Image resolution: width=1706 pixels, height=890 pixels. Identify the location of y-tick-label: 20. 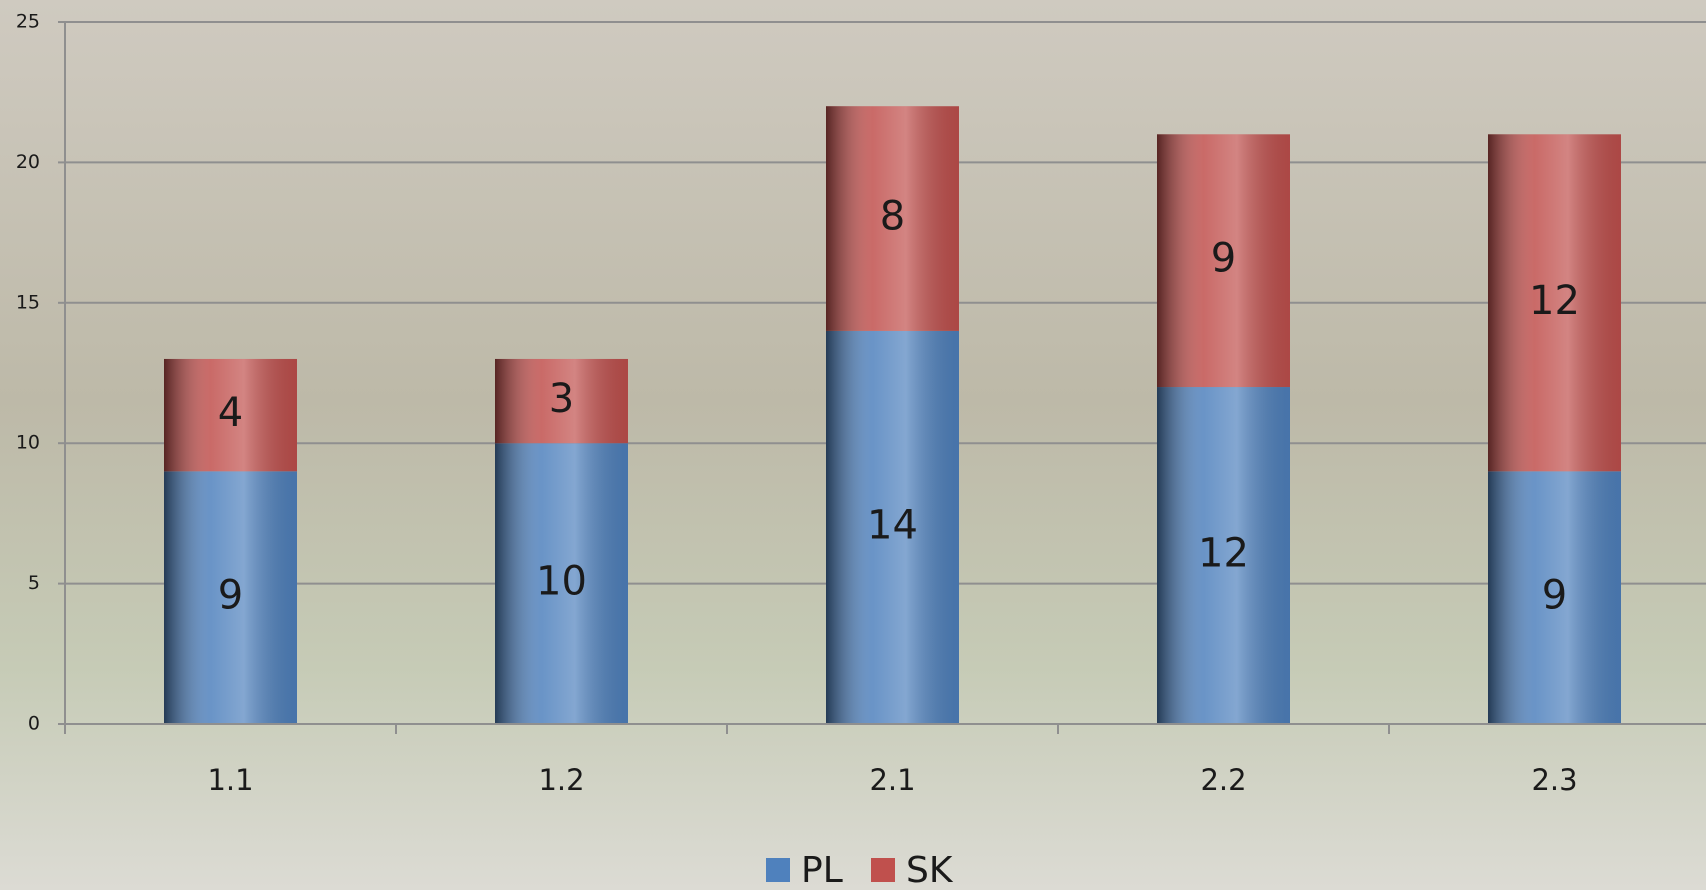
(28, 162).